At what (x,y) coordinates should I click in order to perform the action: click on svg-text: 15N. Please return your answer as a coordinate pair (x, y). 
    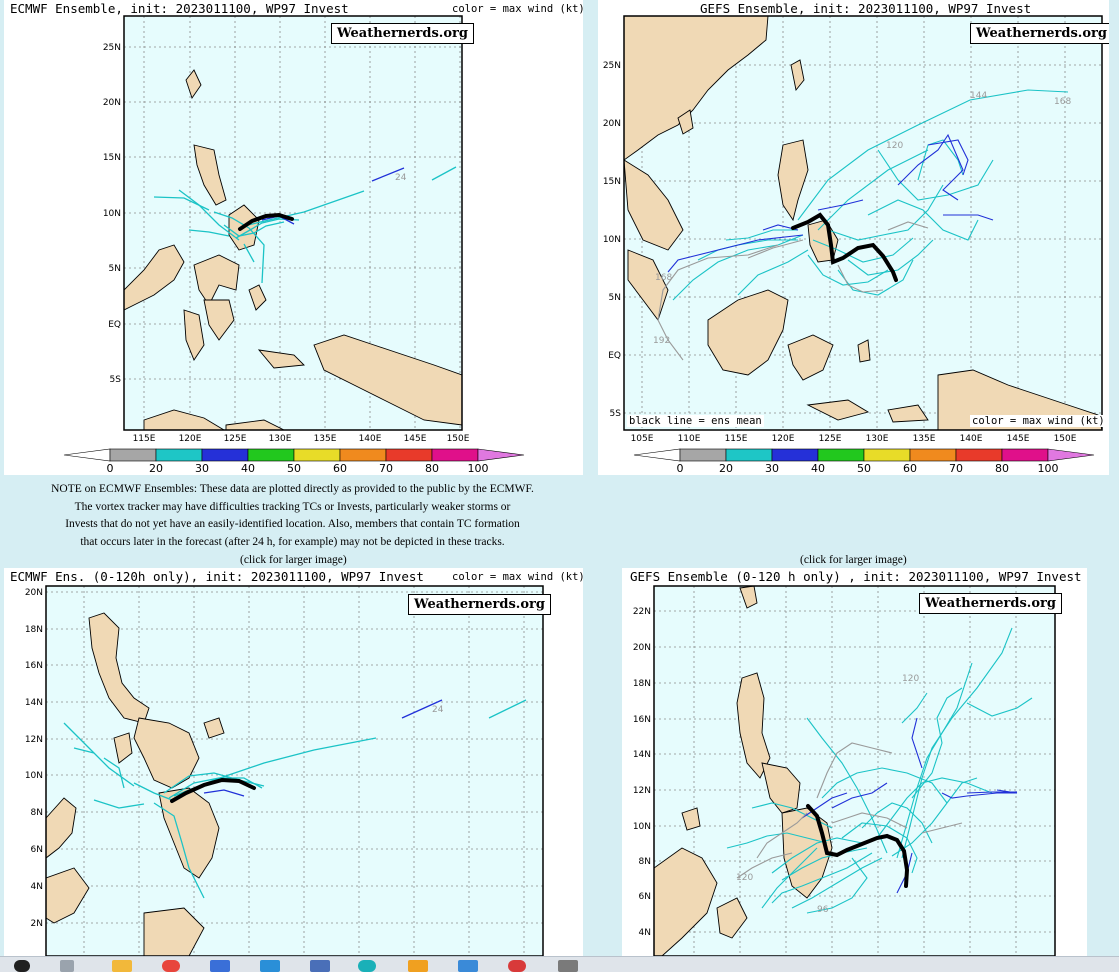
    Looking at the image, I should click on (612, 182).